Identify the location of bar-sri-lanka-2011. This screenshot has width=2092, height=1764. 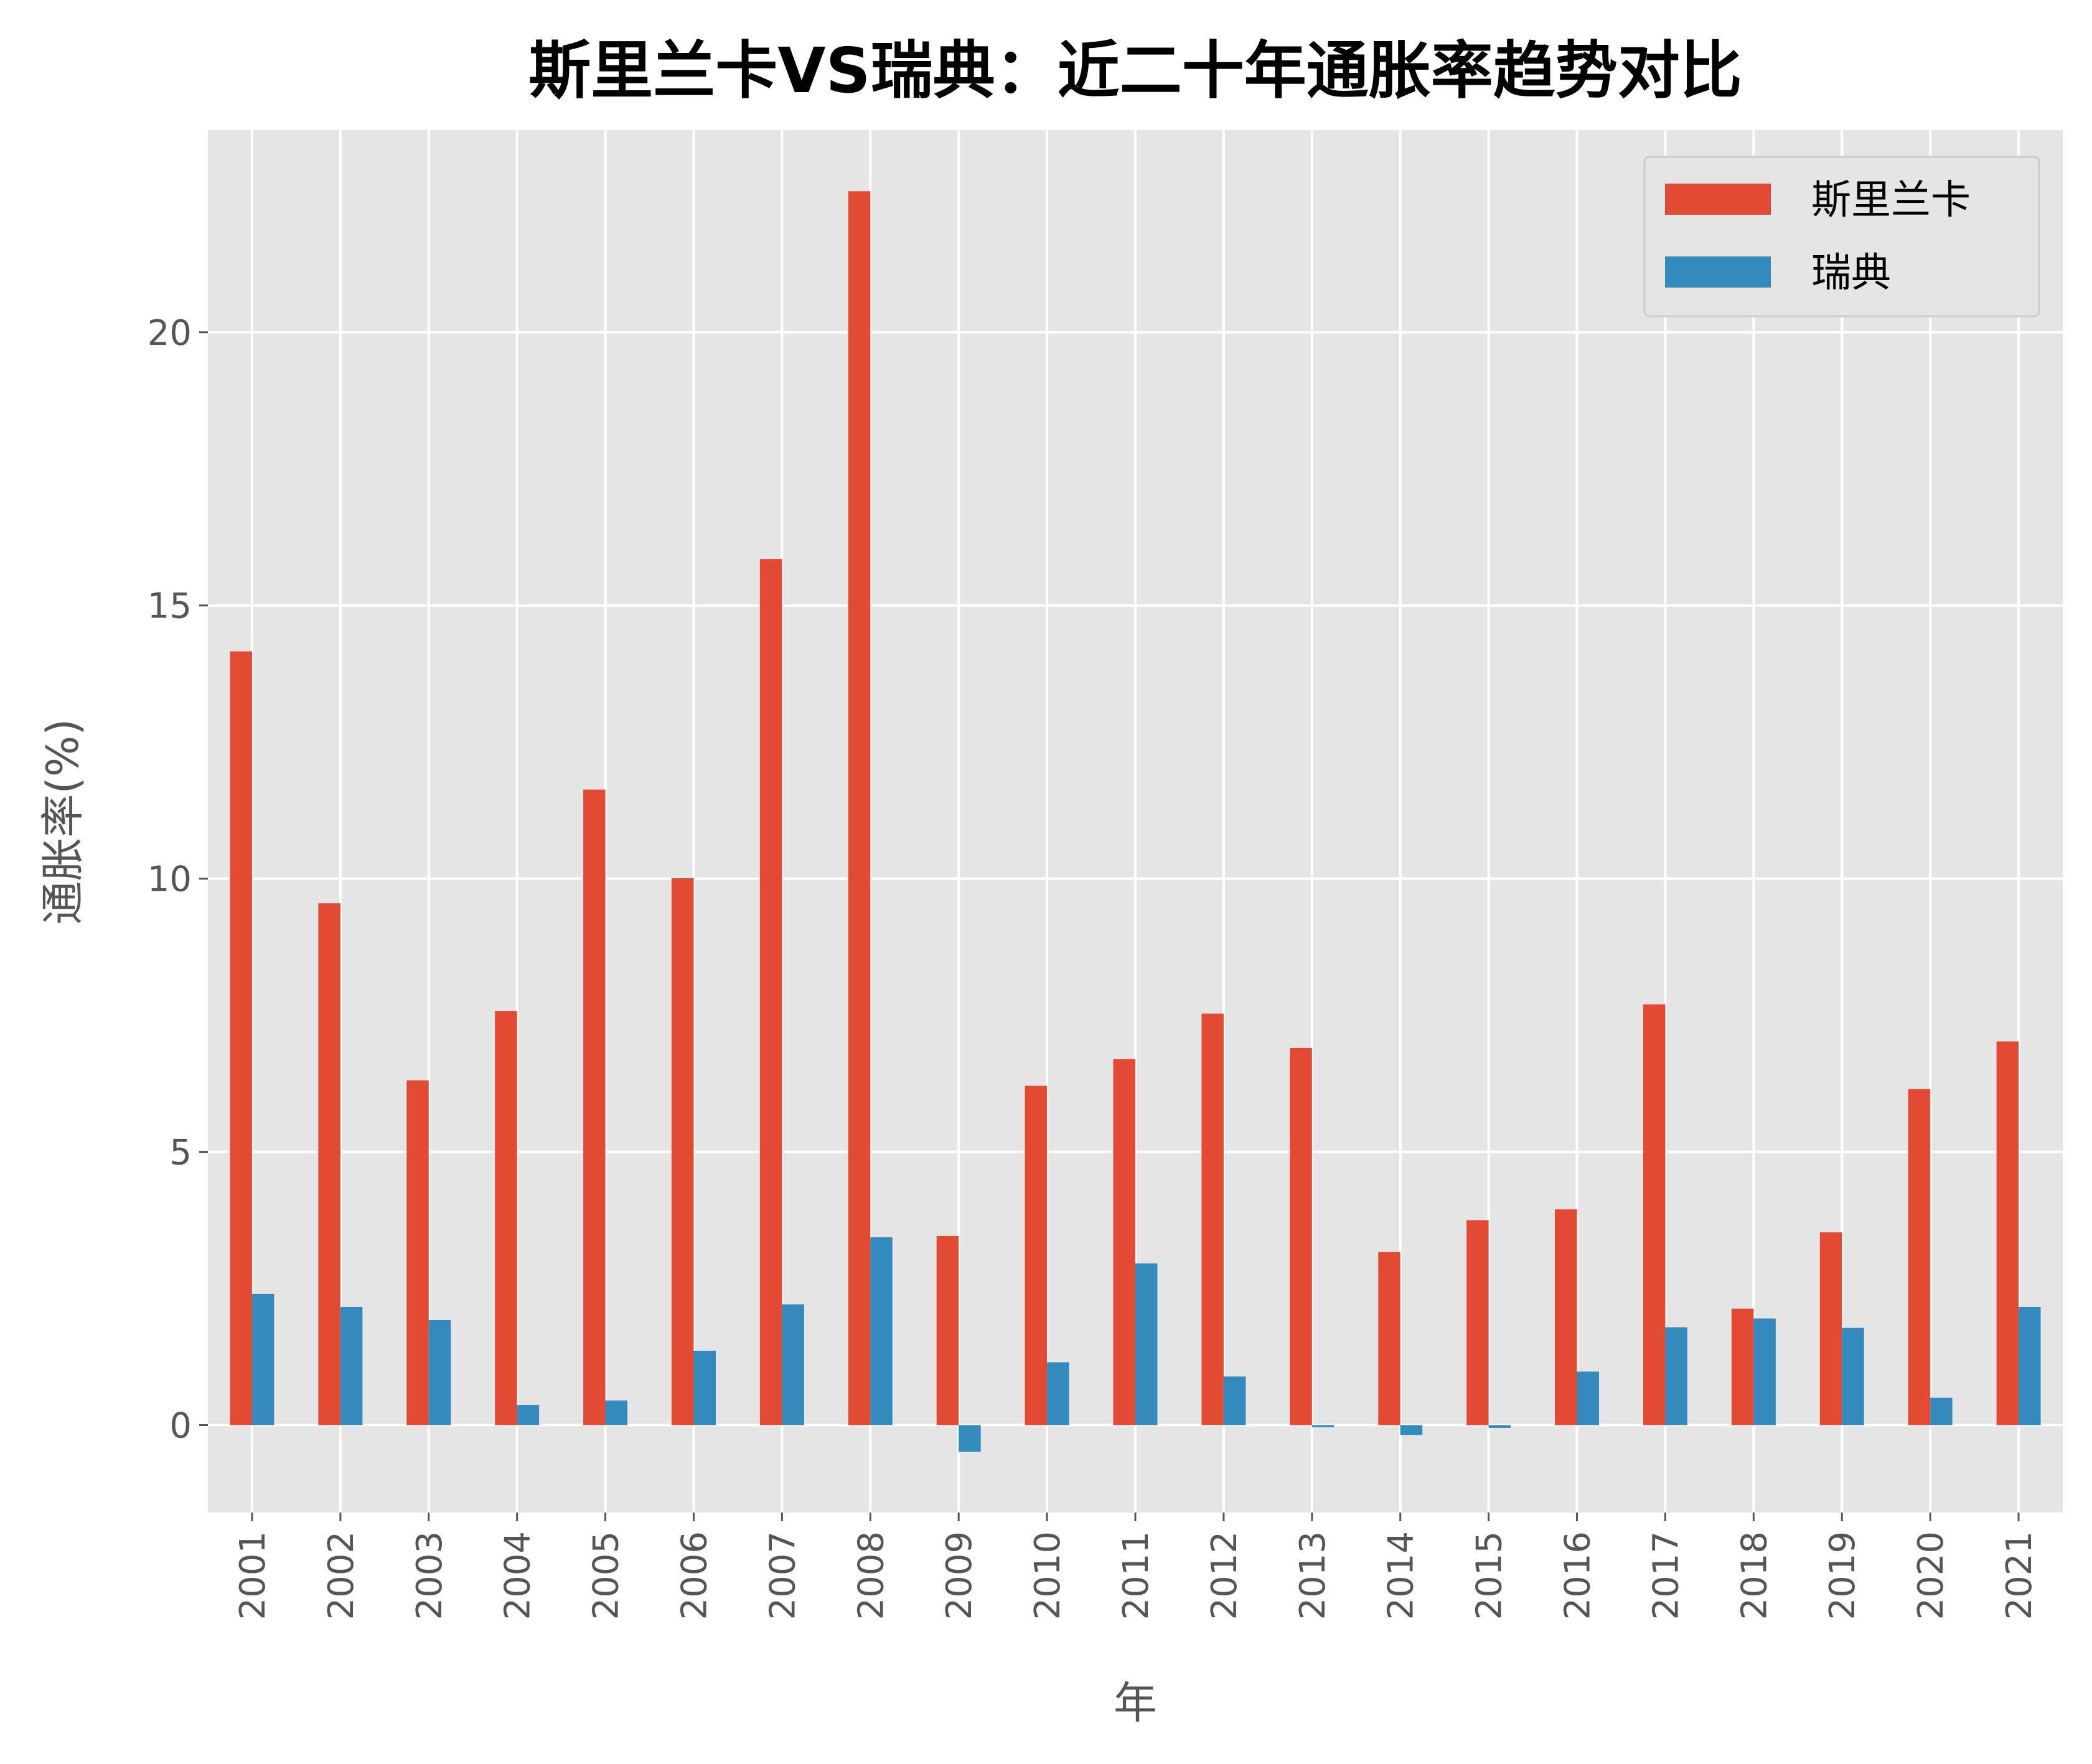
(1124, 1242).